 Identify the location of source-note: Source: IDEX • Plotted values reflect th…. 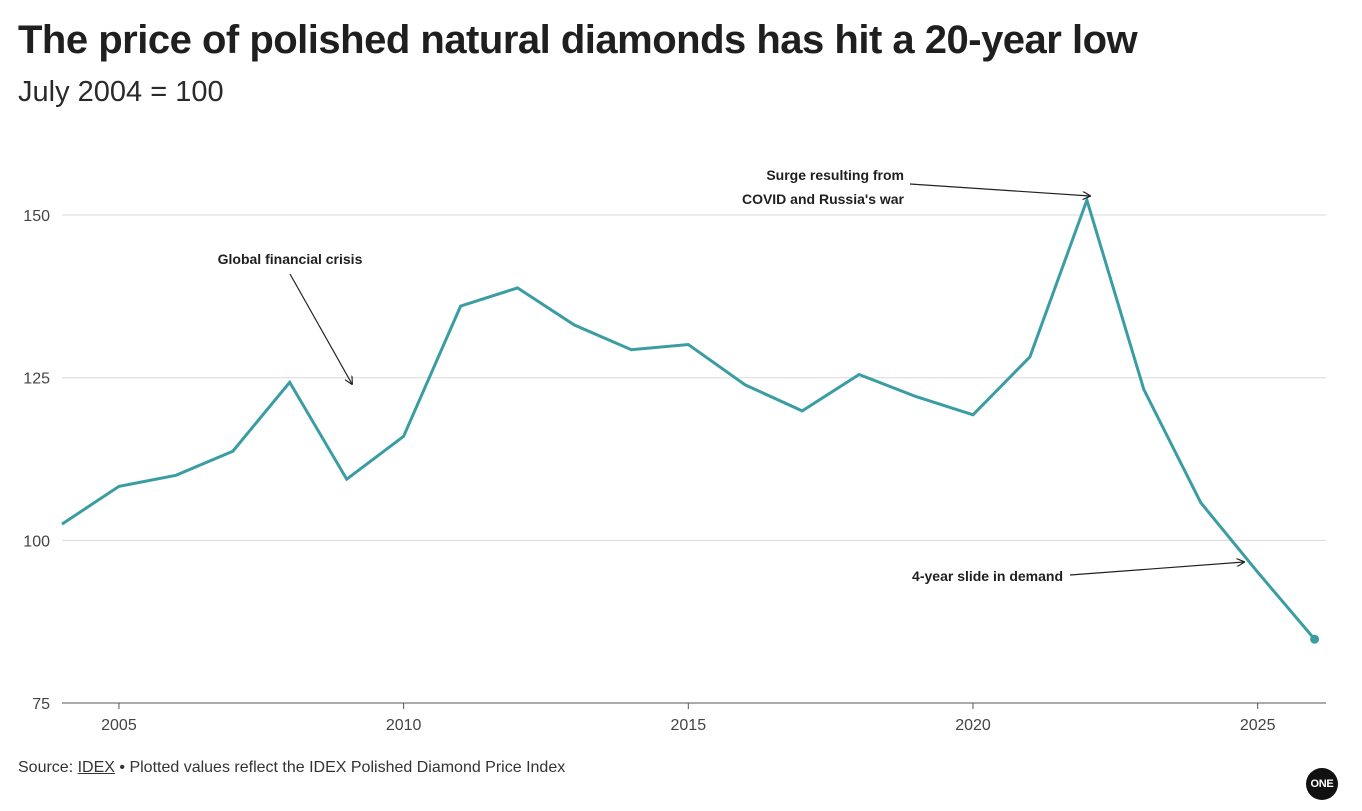
(291, 768).